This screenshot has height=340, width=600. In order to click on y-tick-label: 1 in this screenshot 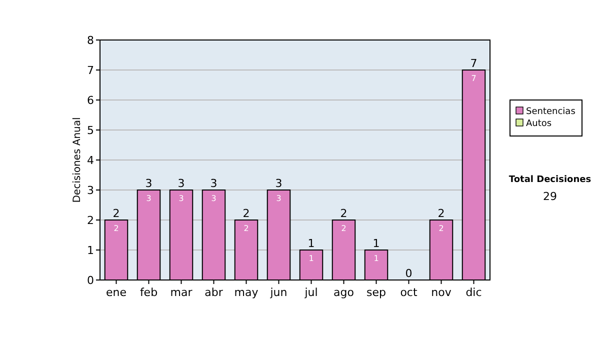, I will do `click(90, 250)`.